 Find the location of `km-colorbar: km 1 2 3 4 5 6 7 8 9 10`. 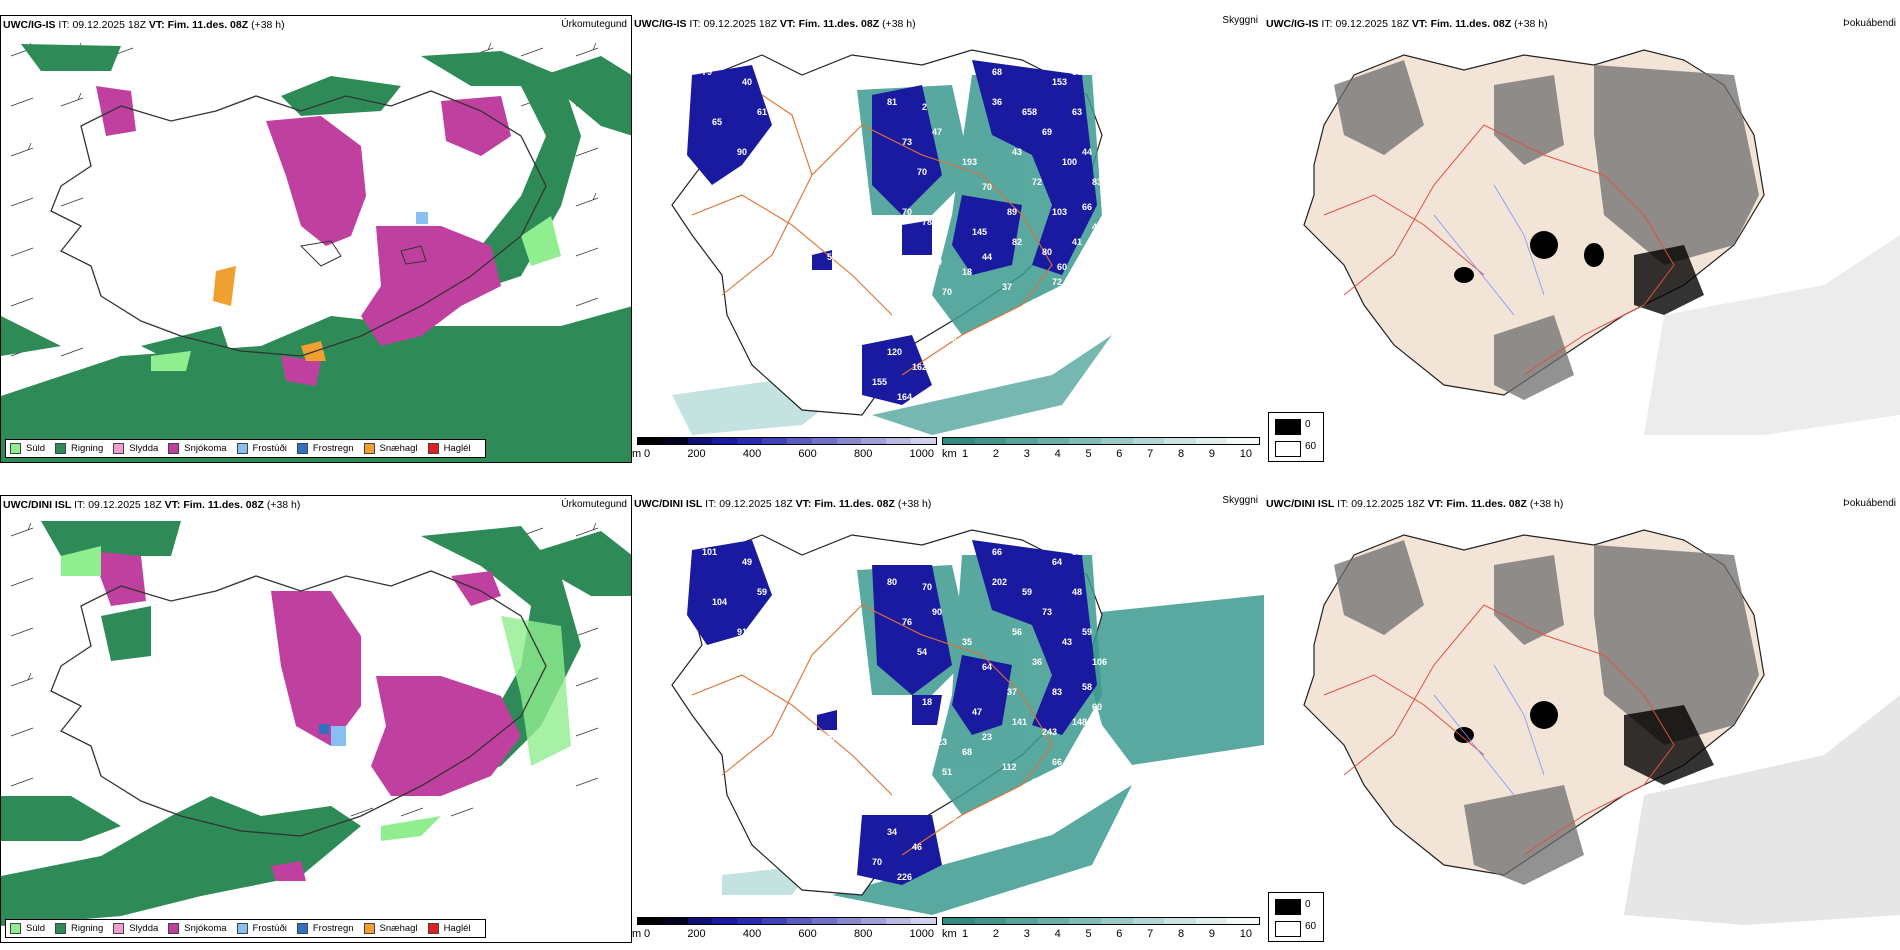

km-colorbar: km 1 2 3 4 5 6 7 8 9 10 is located at coordinates (1102, 449).